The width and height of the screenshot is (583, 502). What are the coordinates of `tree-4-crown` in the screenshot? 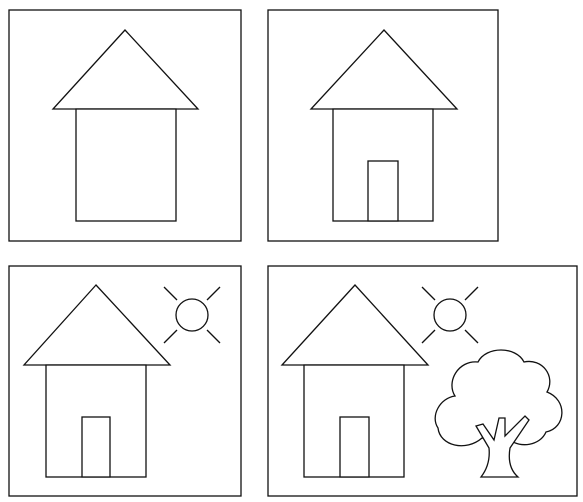 It's located at (498, 398).